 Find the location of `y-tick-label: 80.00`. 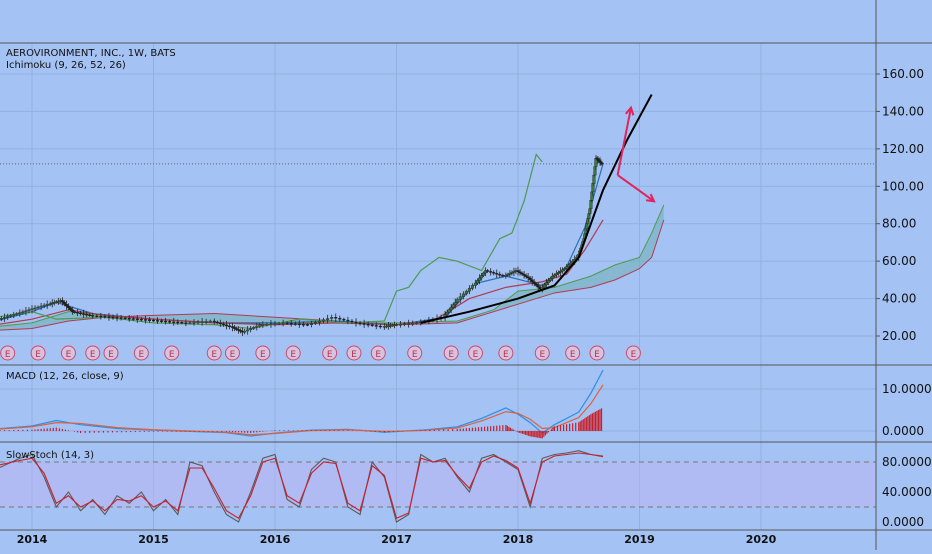

y-tick-label: 80.00 is located at coordinates (899, 224).